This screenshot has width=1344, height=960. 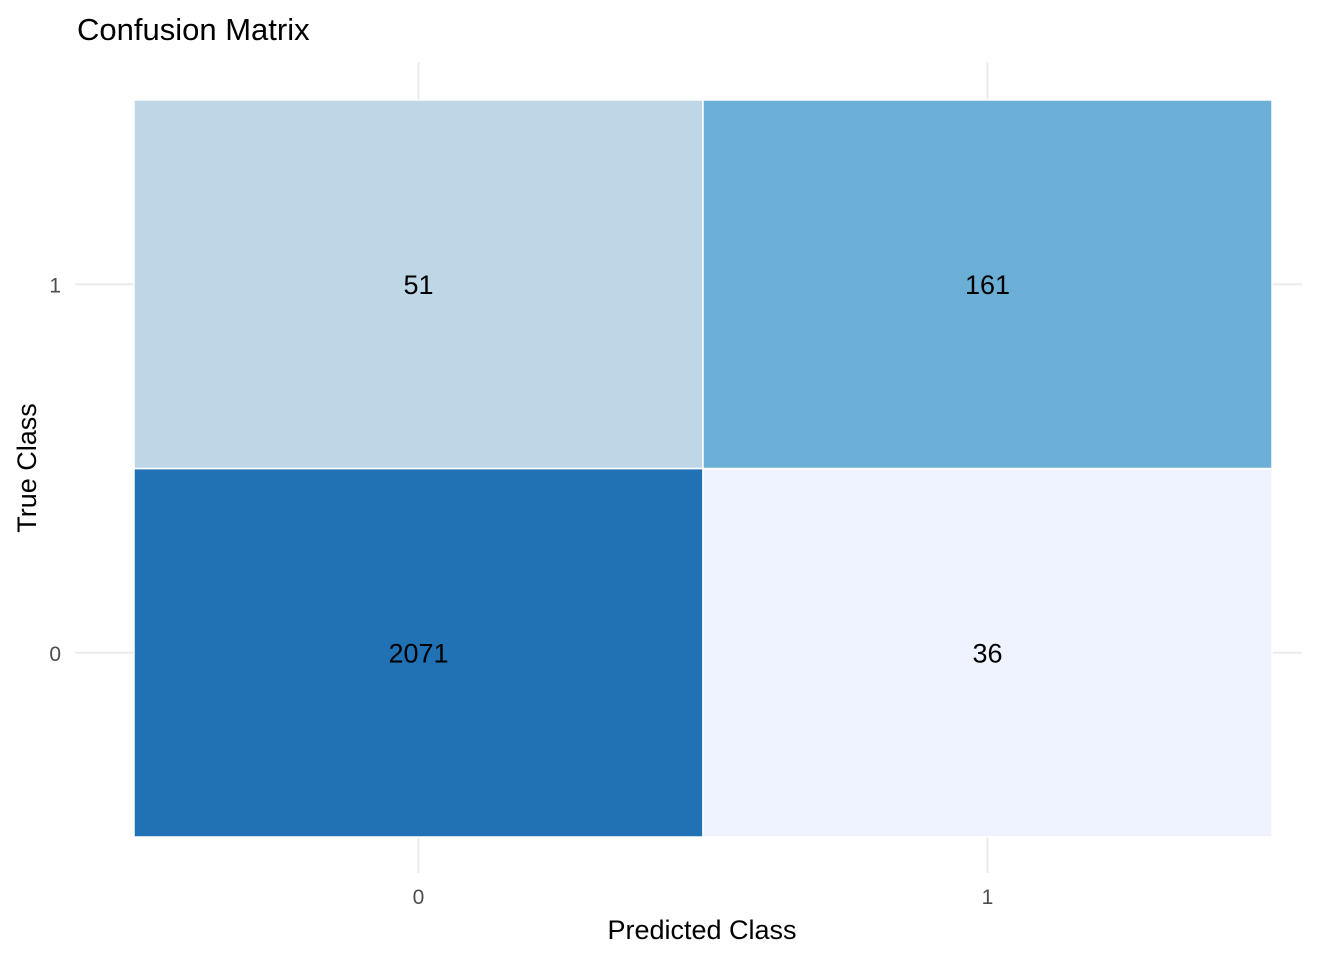 What do you see at coordinates (193, 29) in the screenshot?
I see `chart-title: Confusion Matrix` at bounding box center [193, 29].